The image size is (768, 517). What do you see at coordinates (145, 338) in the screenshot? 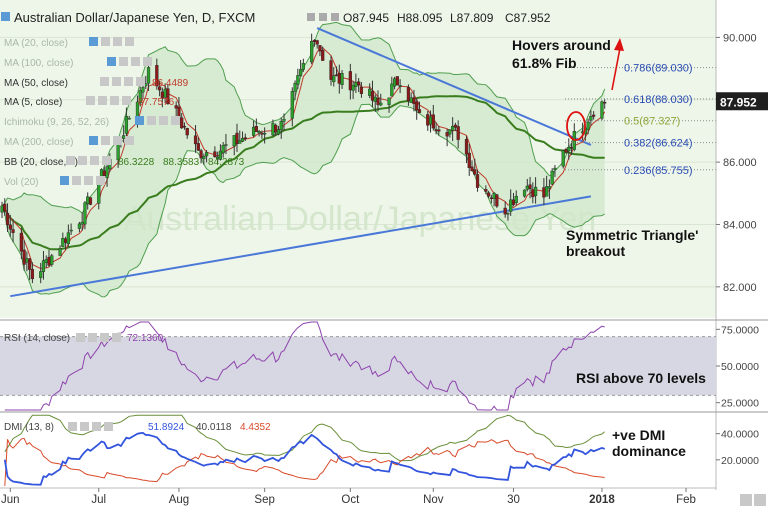
I see `rsi-value: 72.1360` at bounding box center [145, 338].